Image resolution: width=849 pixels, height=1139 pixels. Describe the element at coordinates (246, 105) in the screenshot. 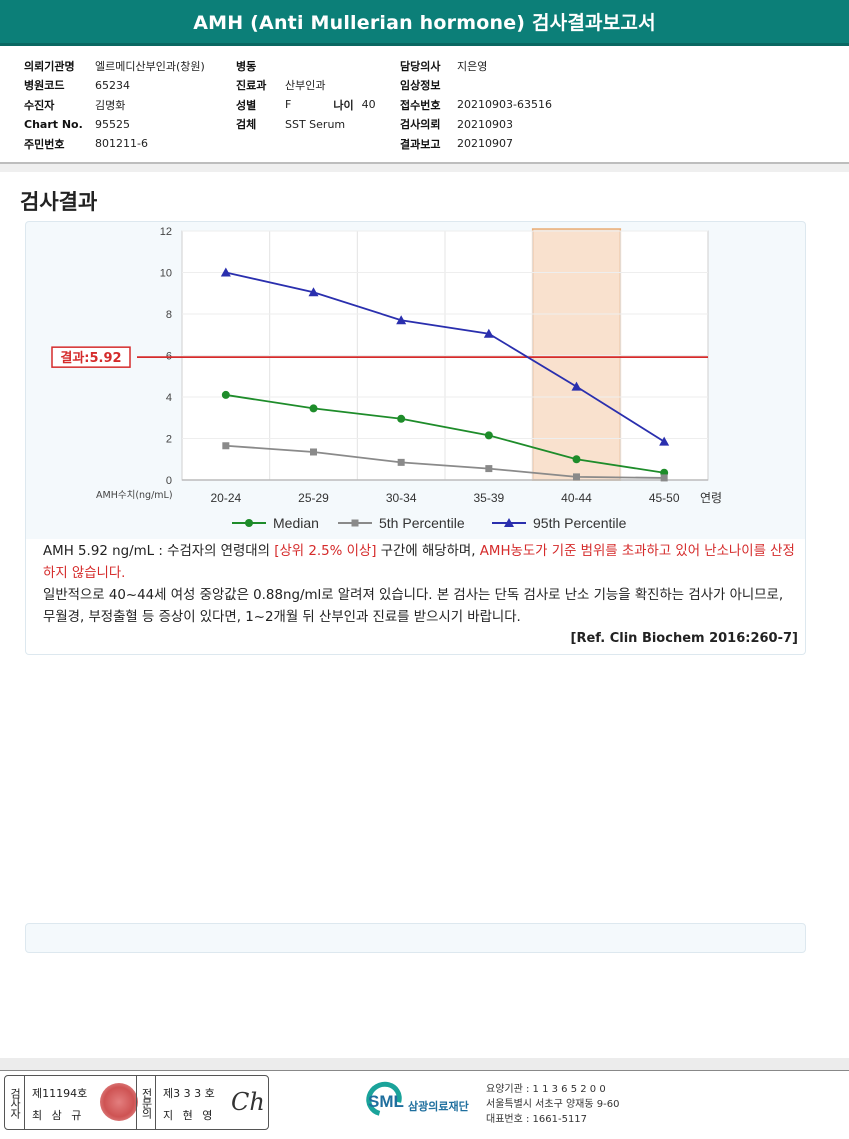

I see `info-label: 성별` at that location.